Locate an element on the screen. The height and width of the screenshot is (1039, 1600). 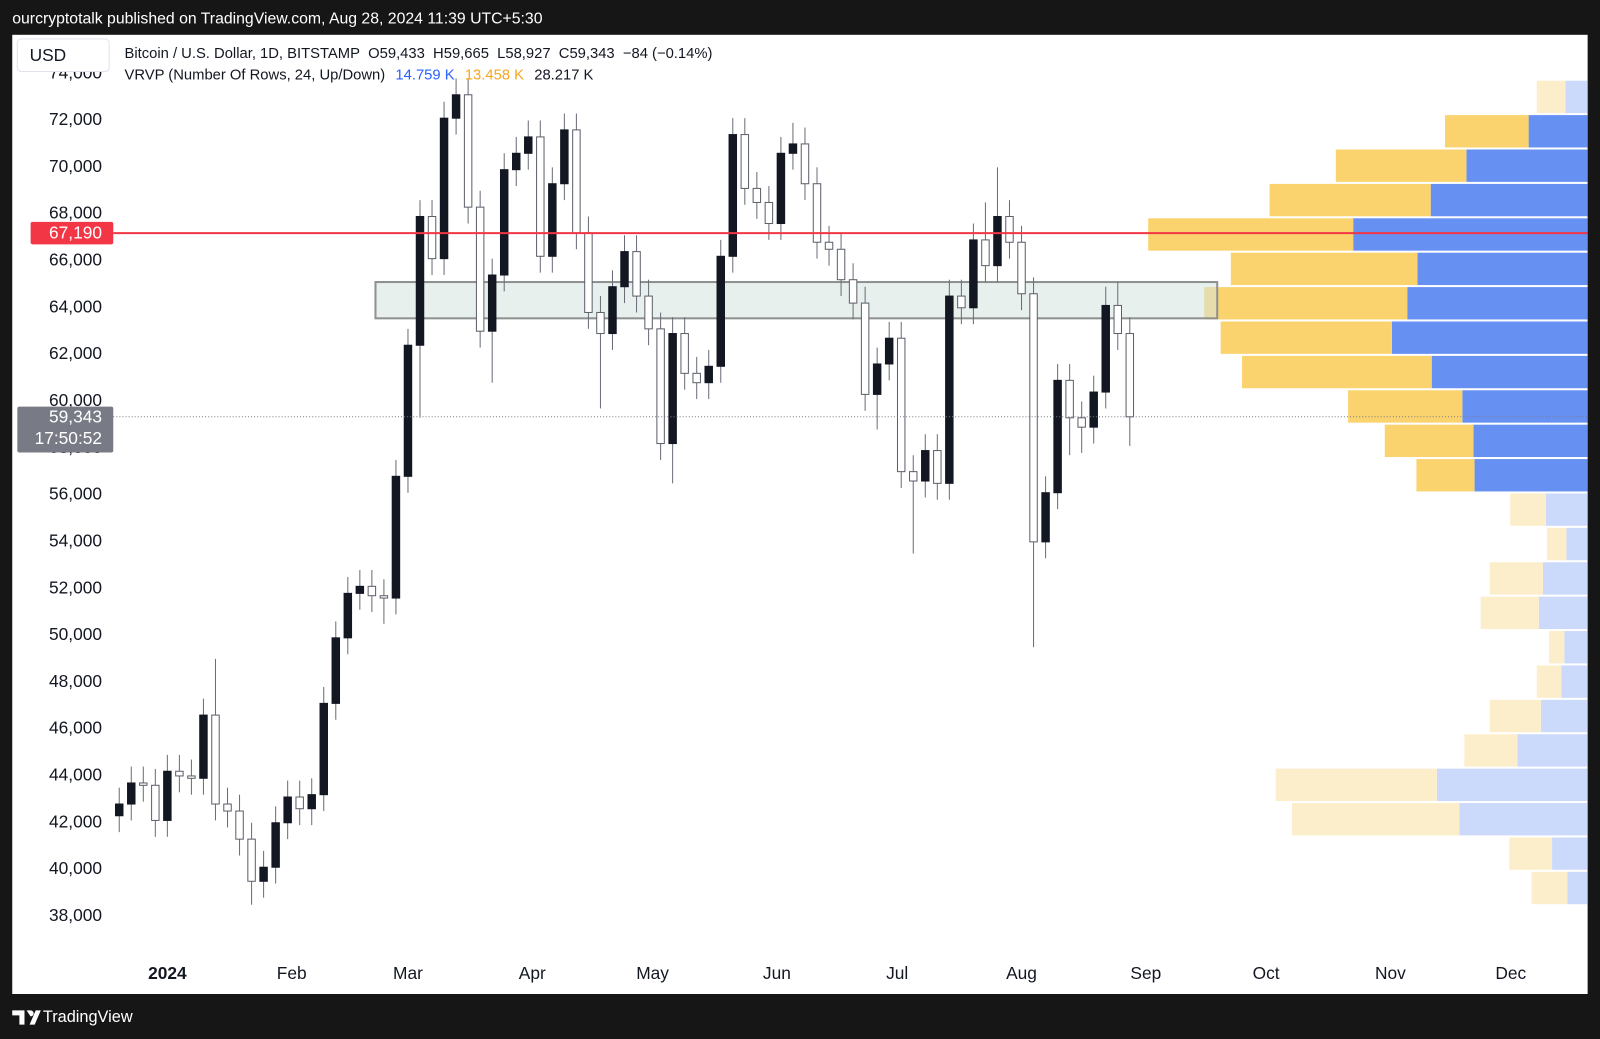
y-tick-label: 70,000 is located at coordinates (75, 166).